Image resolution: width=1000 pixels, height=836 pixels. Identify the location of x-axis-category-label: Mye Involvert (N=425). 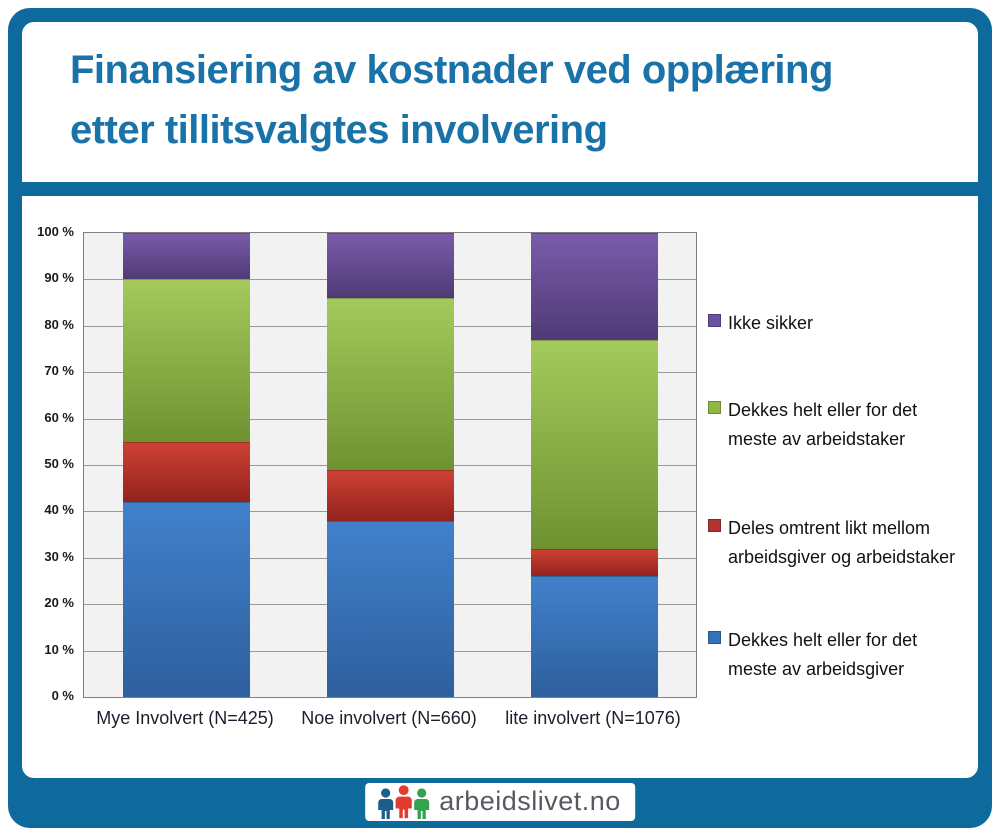
(185, 718).